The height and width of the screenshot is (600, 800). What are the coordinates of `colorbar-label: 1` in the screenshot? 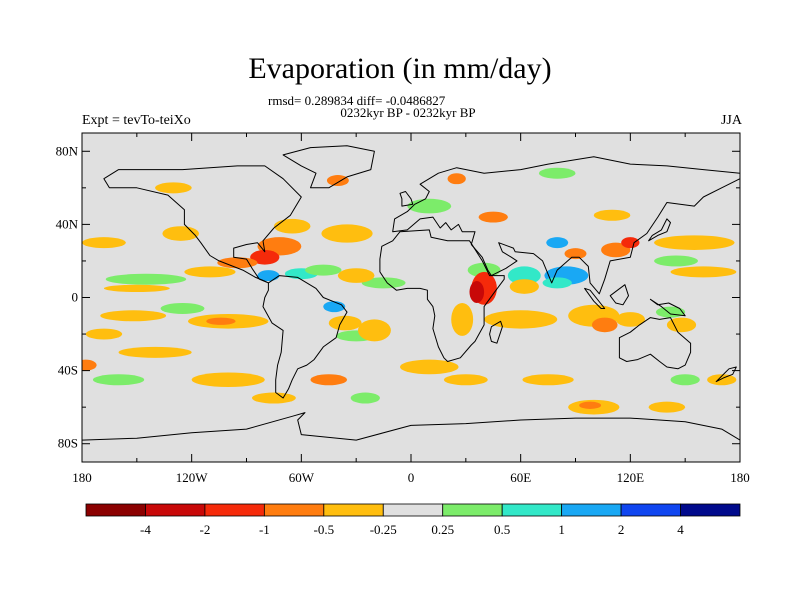 It's located at (561, 529).